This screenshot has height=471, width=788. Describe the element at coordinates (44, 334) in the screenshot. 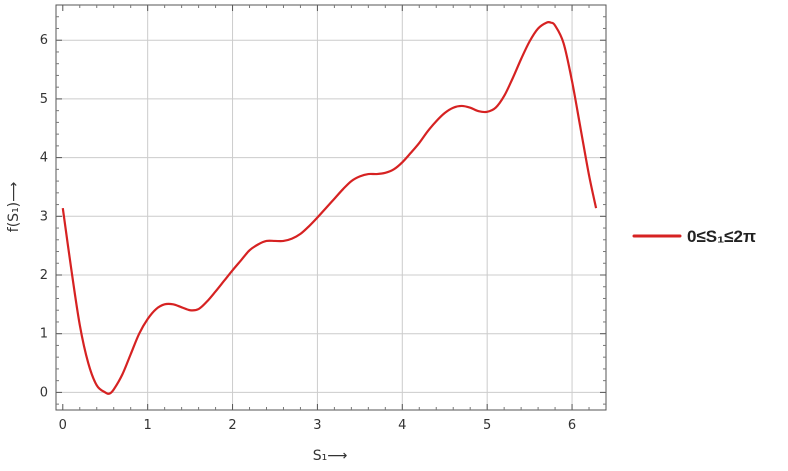

I see `y-tick-label: 1` at that location.